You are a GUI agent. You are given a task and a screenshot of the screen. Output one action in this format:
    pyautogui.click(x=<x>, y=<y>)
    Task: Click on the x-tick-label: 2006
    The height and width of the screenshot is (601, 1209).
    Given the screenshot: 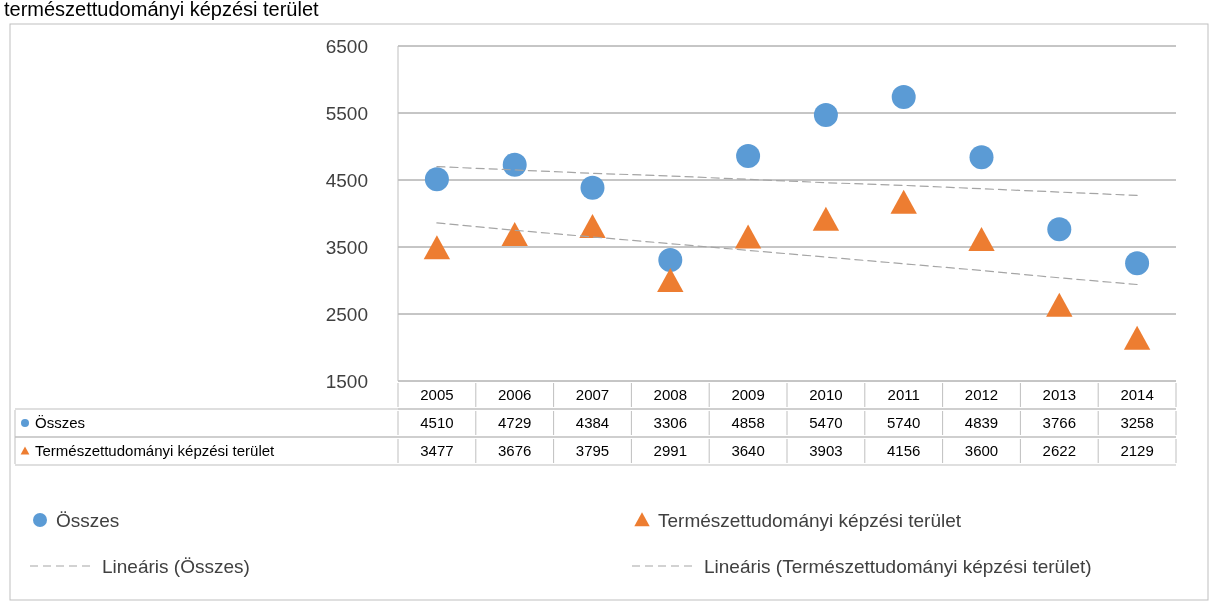 What is the action you would take?
    pyautogui.click(x=515, y=395)
    